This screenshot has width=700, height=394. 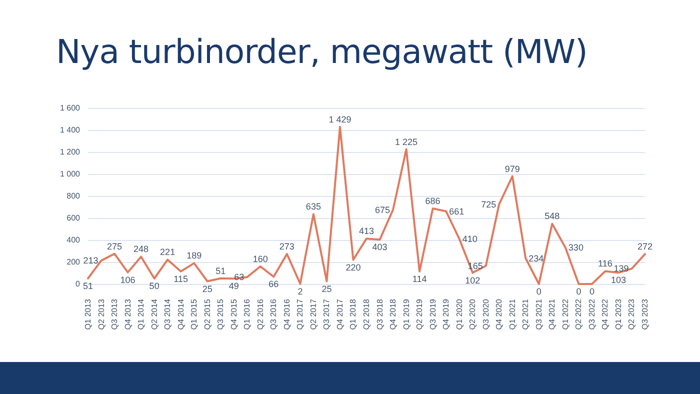 I want to click on data-label: 635, so click(x=313, y=207).